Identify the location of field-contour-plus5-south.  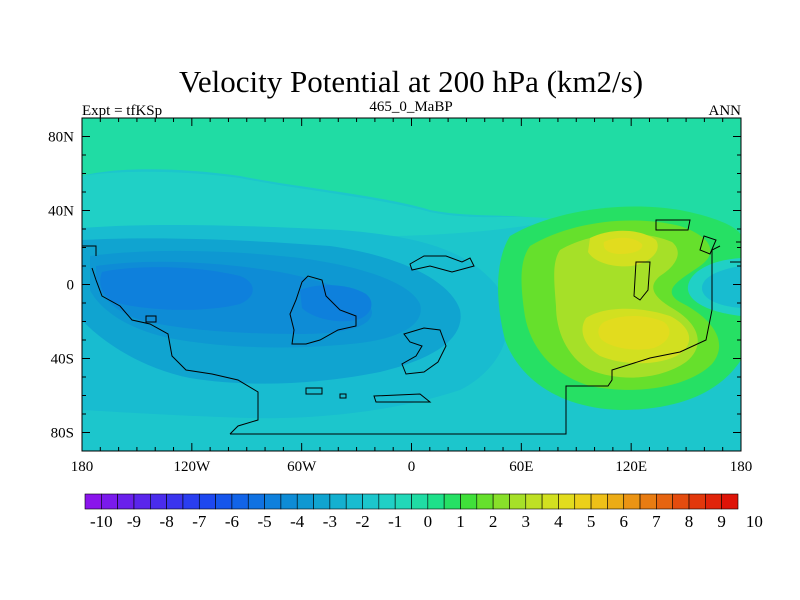
(634, 333).